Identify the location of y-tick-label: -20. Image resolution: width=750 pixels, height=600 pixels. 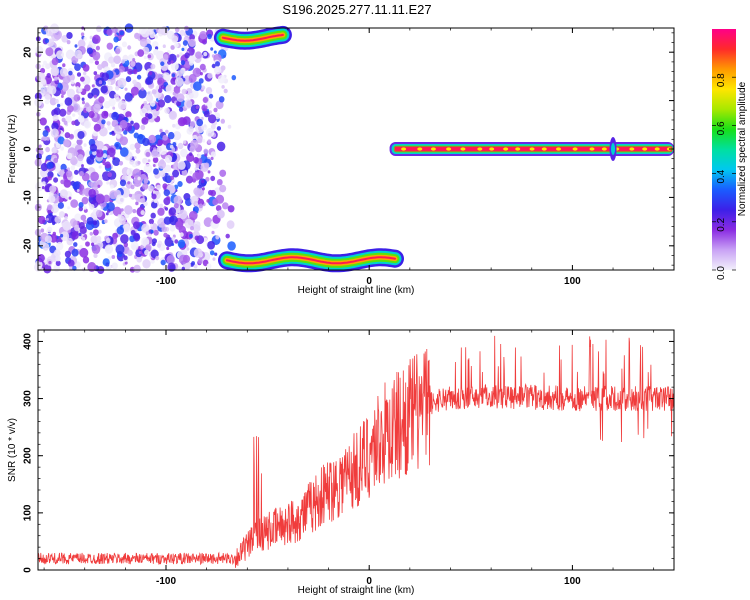
(28, 245).